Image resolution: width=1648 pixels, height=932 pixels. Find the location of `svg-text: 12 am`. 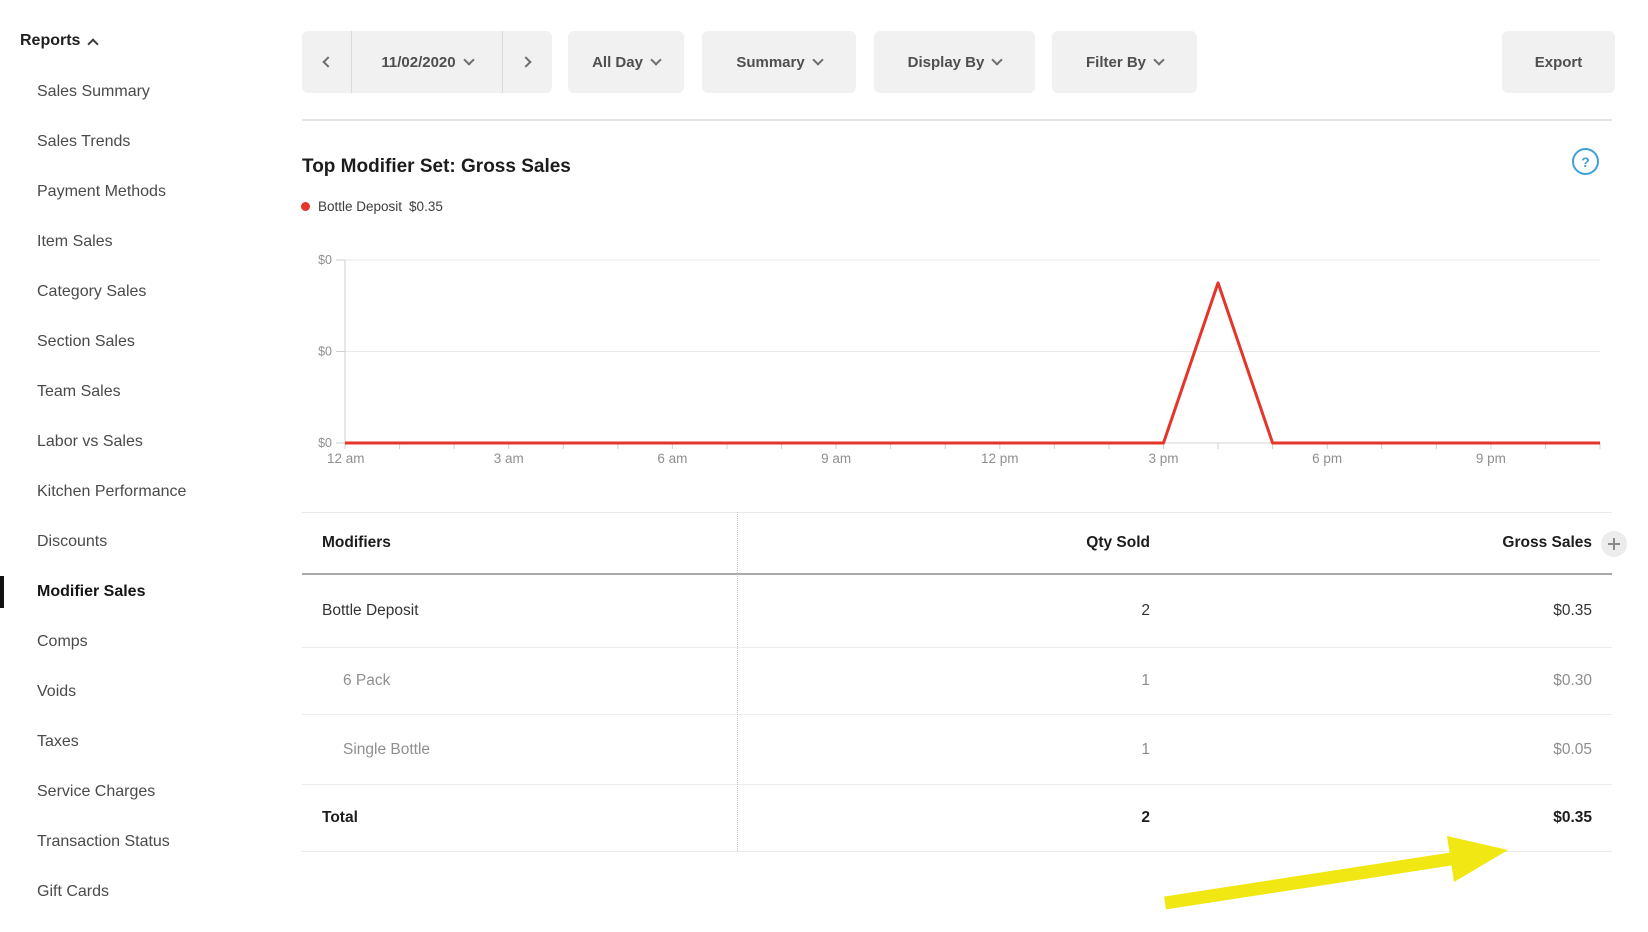

svg-text: 12 am is located at coordinates (346, 458).